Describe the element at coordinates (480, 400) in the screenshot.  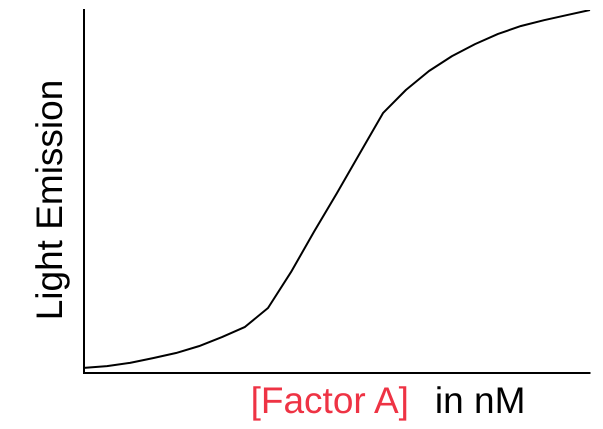
I see `text: in nM` at that location.